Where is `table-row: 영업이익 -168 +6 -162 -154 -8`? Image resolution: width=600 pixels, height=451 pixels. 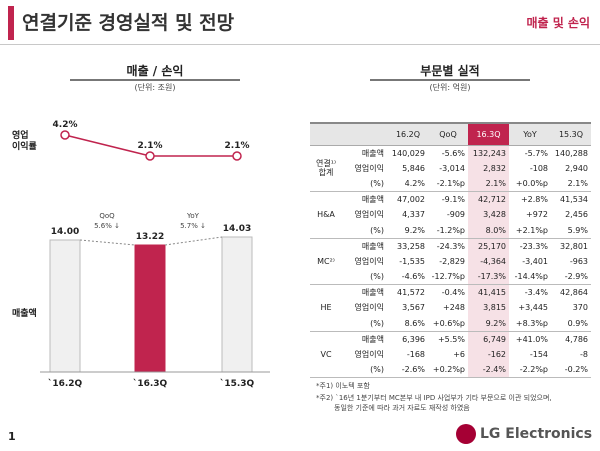 table-row: 영업이익 -168 +6 -162 -154 -8 is located at coordinates (450, 354).